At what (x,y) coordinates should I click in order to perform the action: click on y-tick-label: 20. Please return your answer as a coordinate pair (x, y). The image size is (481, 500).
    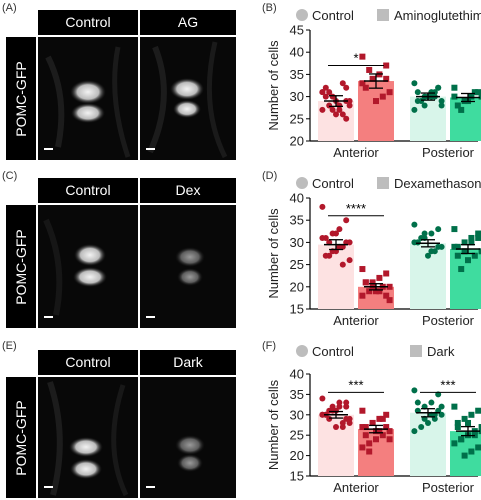
    Looking at the image, I should click on (297, 141).